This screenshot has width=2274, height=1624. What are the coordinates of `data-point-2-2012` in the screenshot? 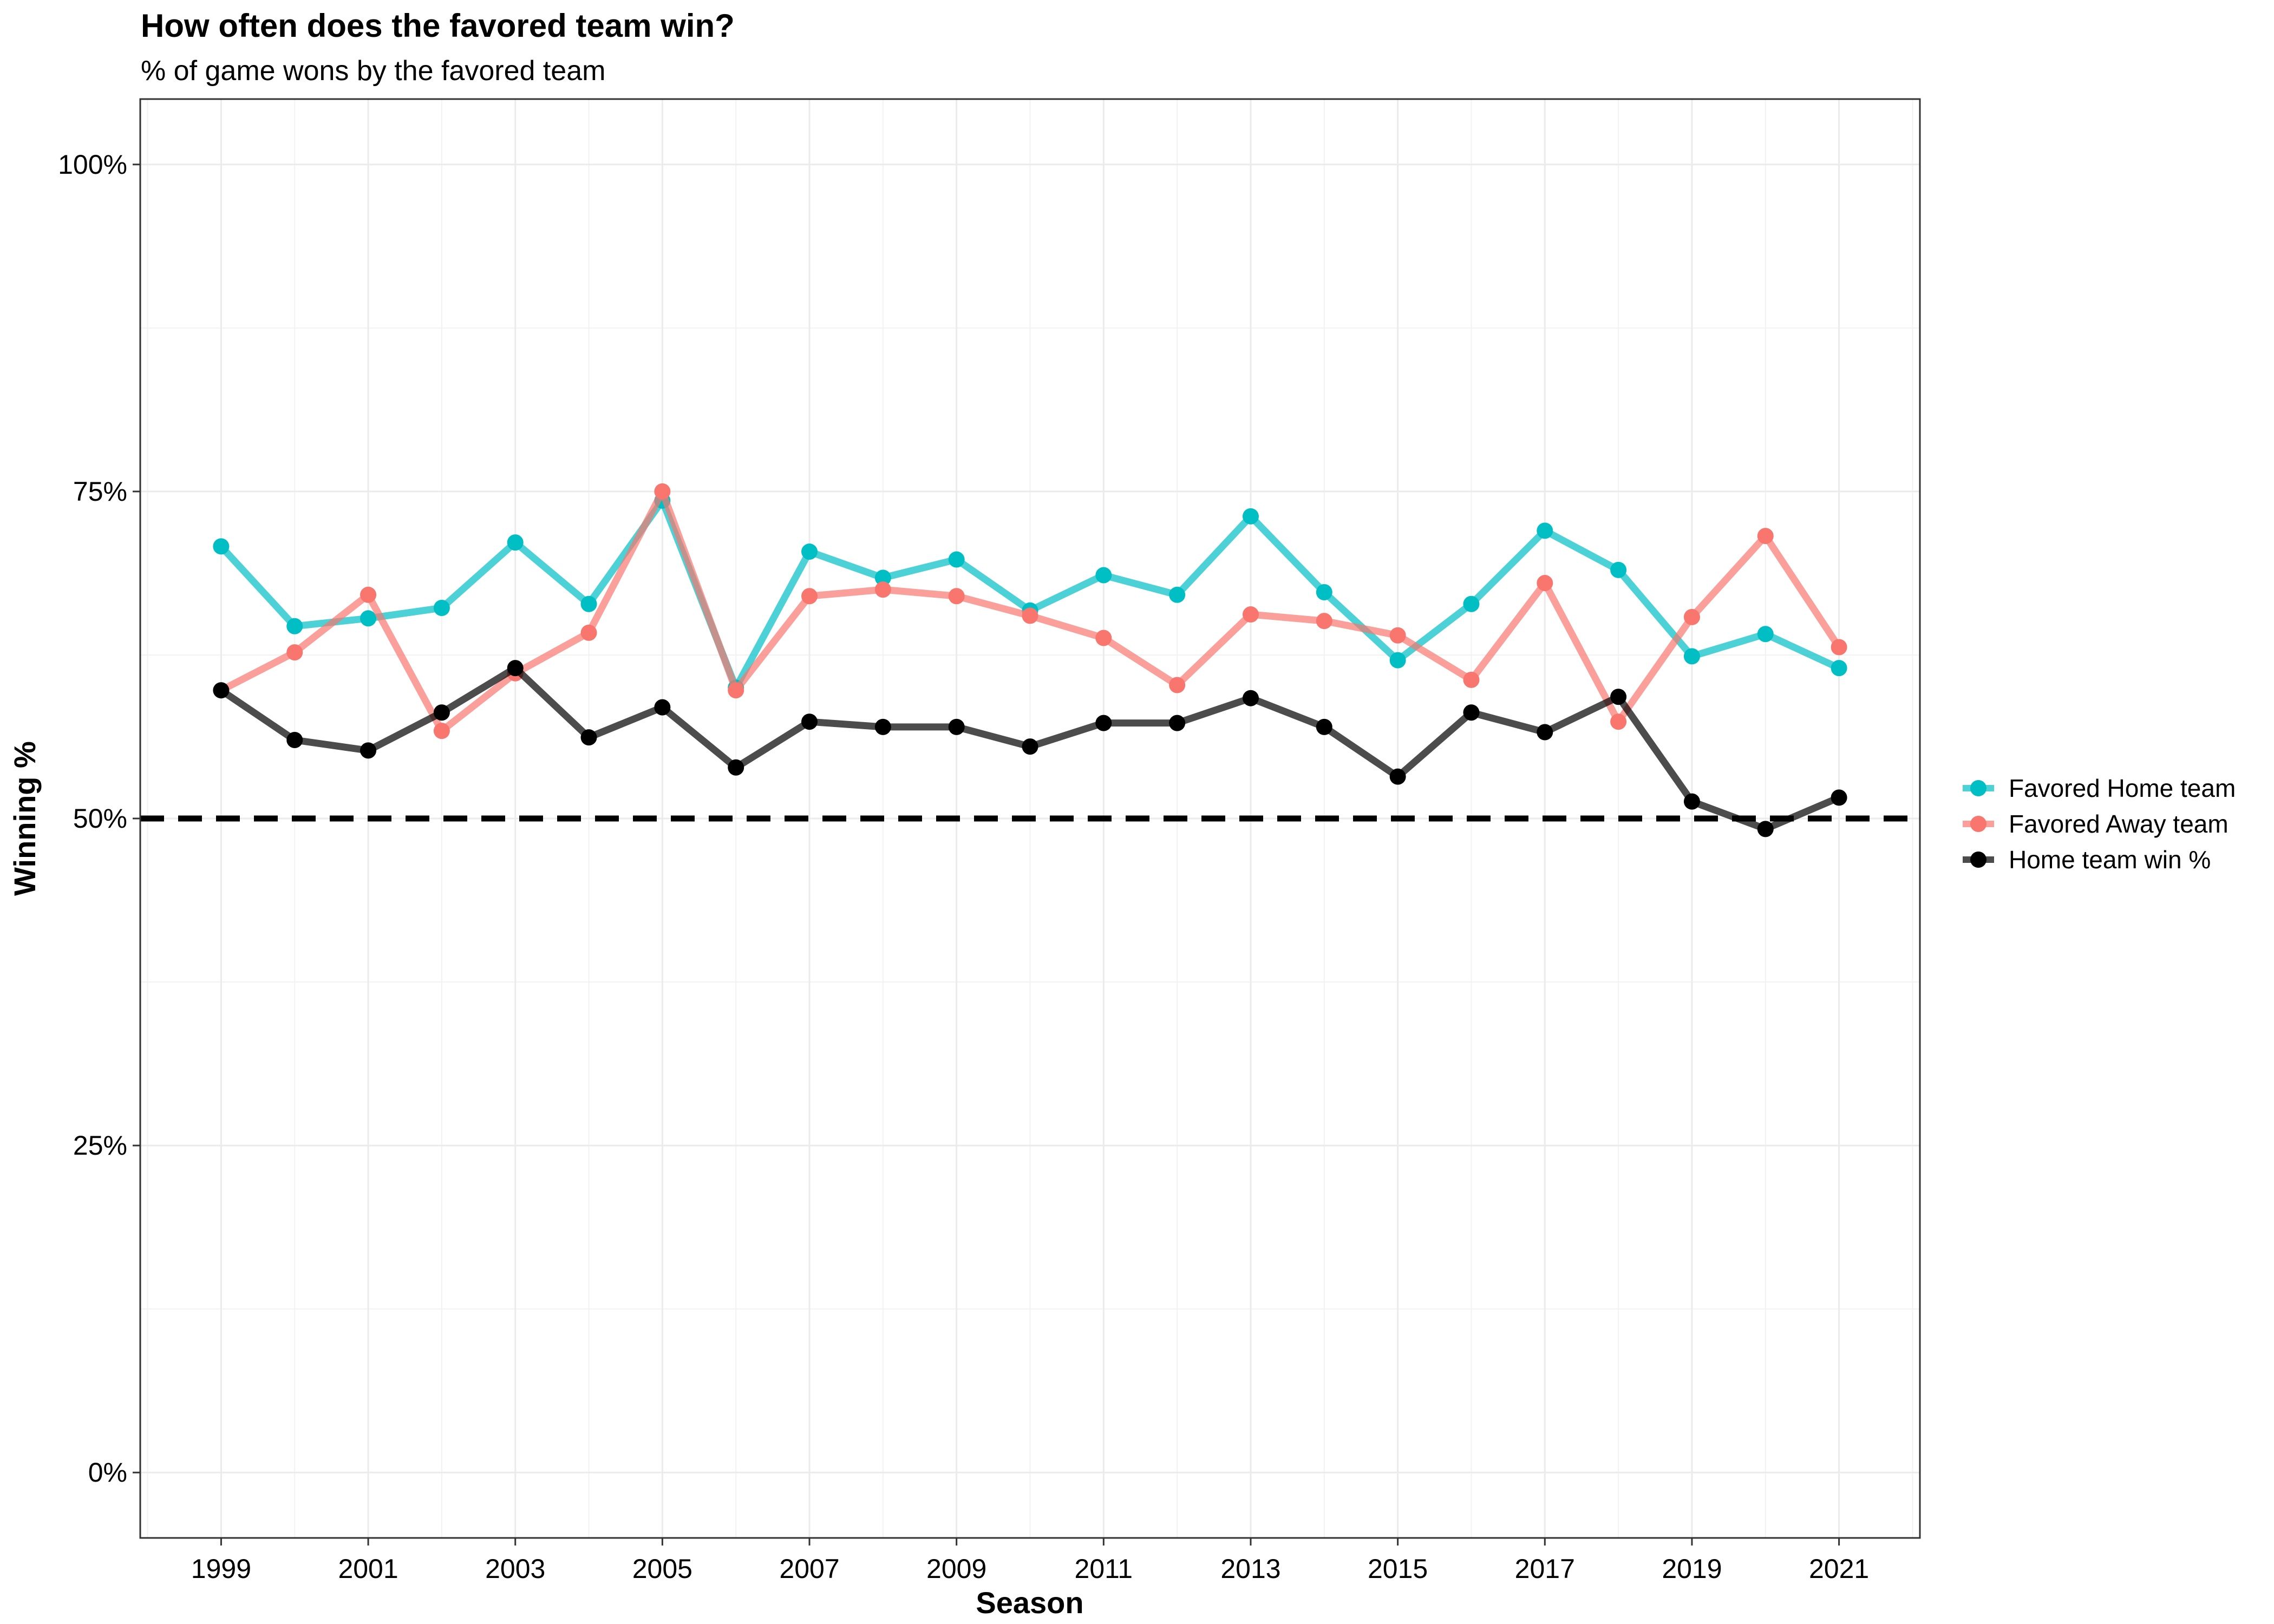 It's located at (1177, 723).